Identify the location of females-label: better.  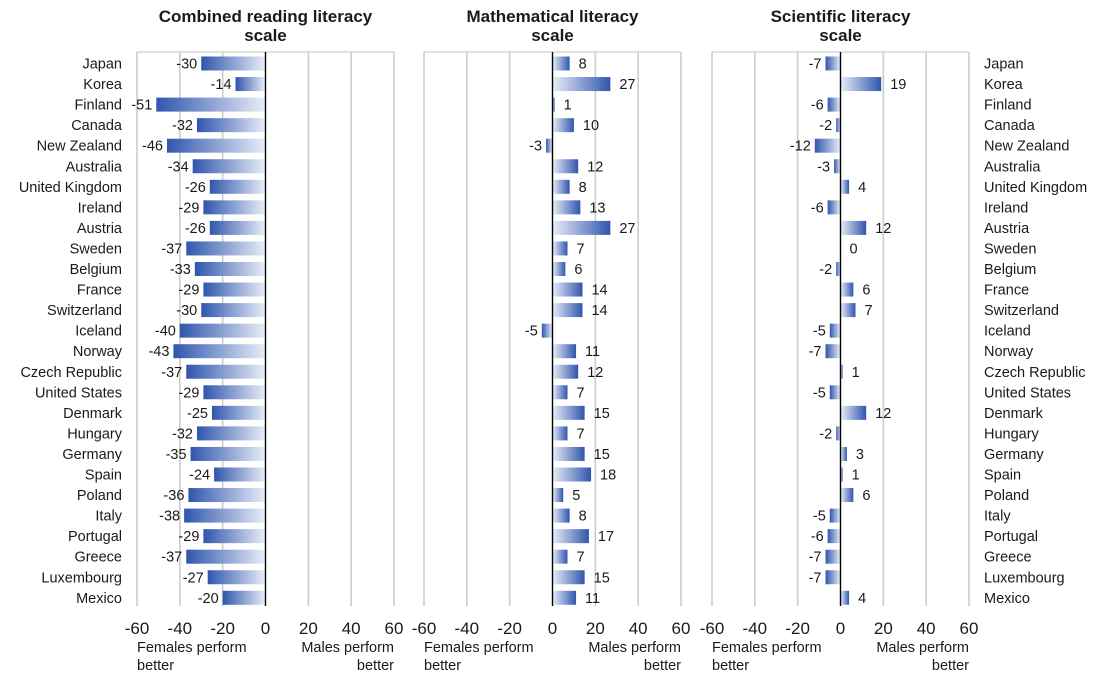
(155, 665).